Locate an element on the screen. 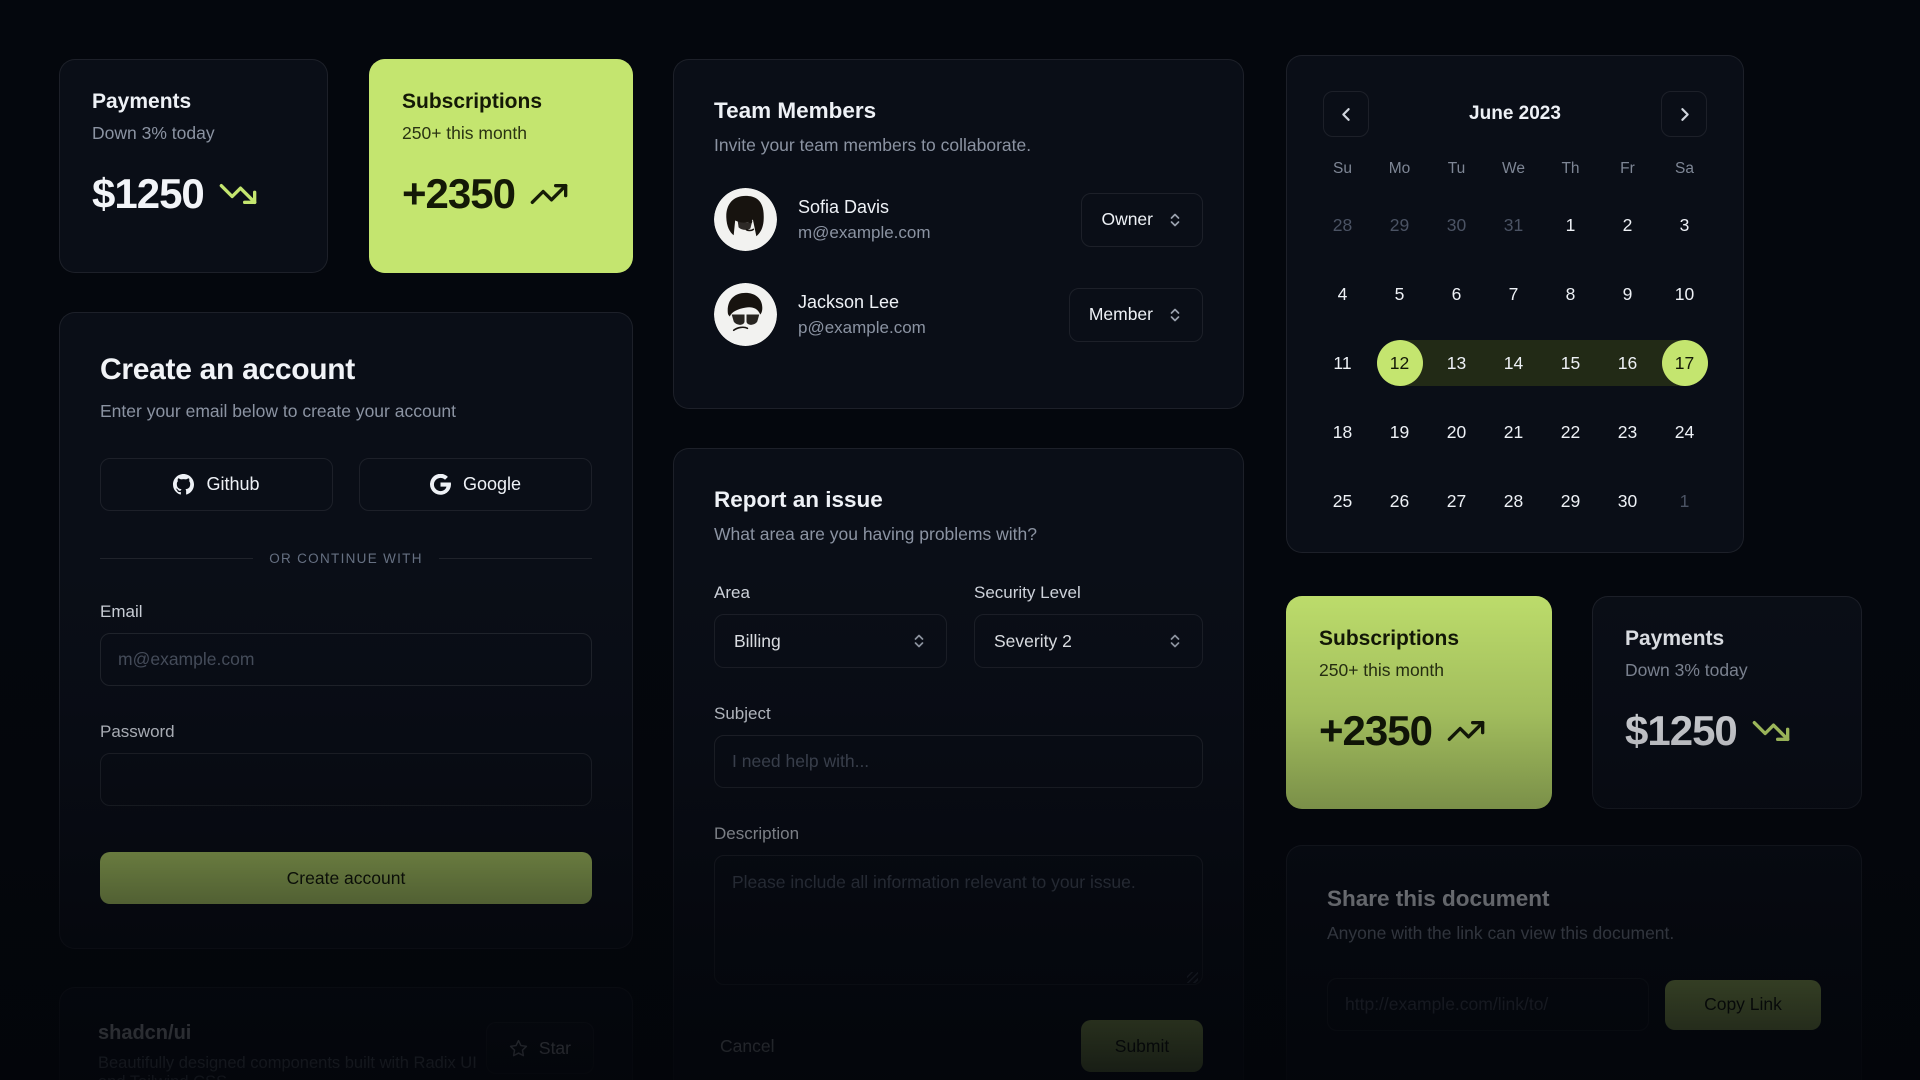  calendar-day: 3 is located at coordinates (1684, 225).